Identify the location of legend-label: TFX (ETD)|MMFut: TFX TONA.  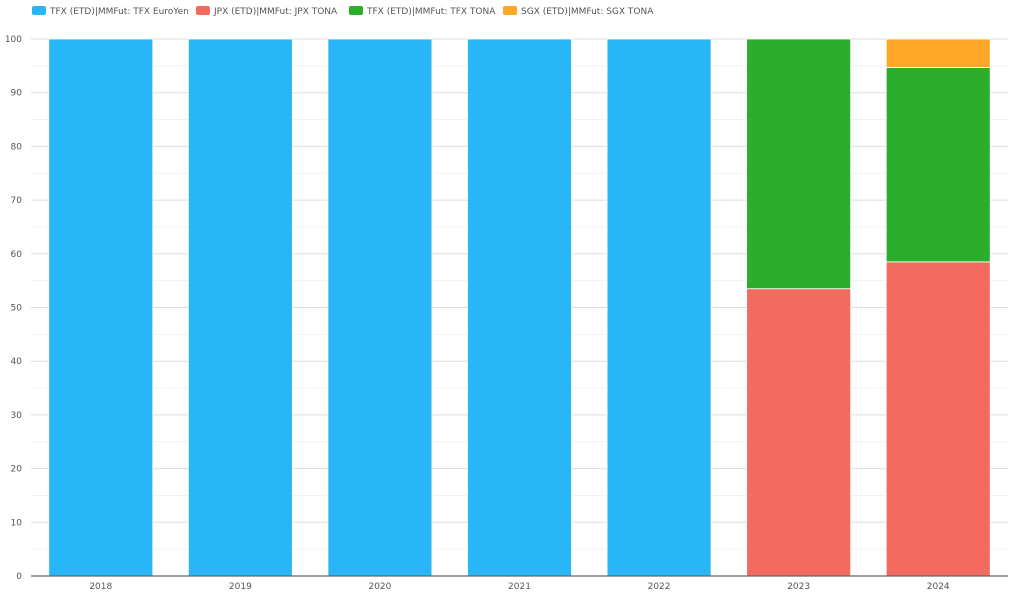
(431, 12).